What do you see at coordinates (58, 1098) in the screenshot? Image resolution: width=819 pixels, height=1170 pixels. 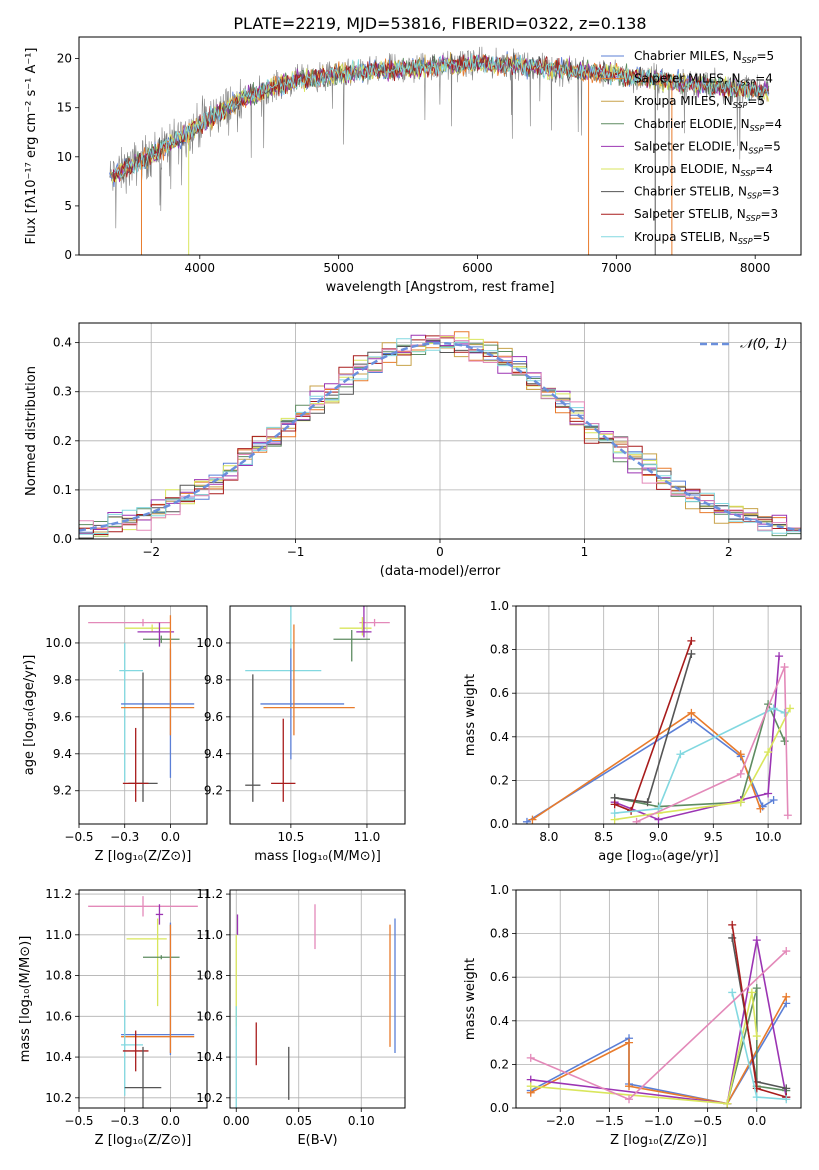 I see `y-tick-label: 10.2` at bounding box center [58, 1098].